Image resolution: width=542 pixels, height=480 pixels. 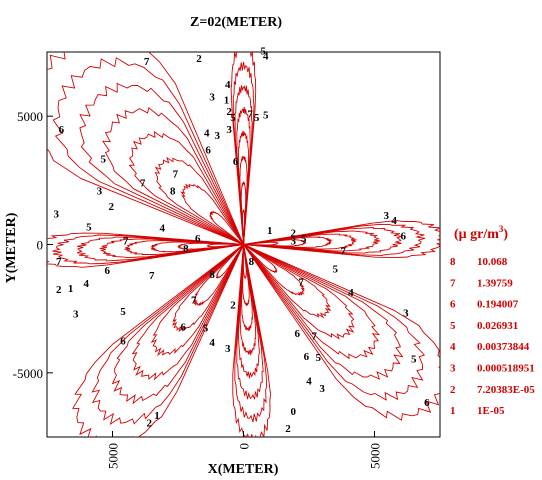 I want to click on legend-title: (μ gr/m3), so click(x=481, y=233).